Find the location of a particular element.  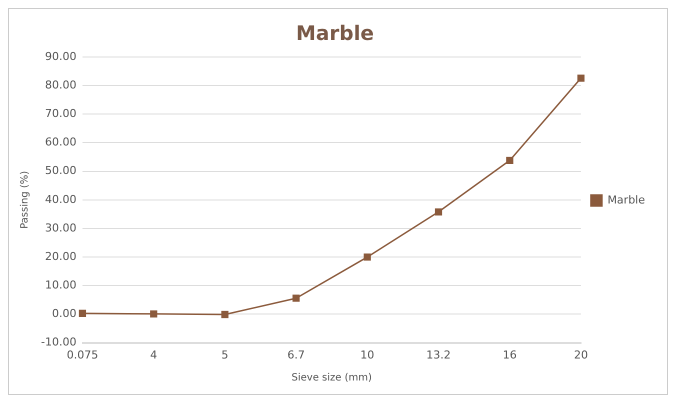

x-tick-label: 5 is located at coordinates (224, 355).